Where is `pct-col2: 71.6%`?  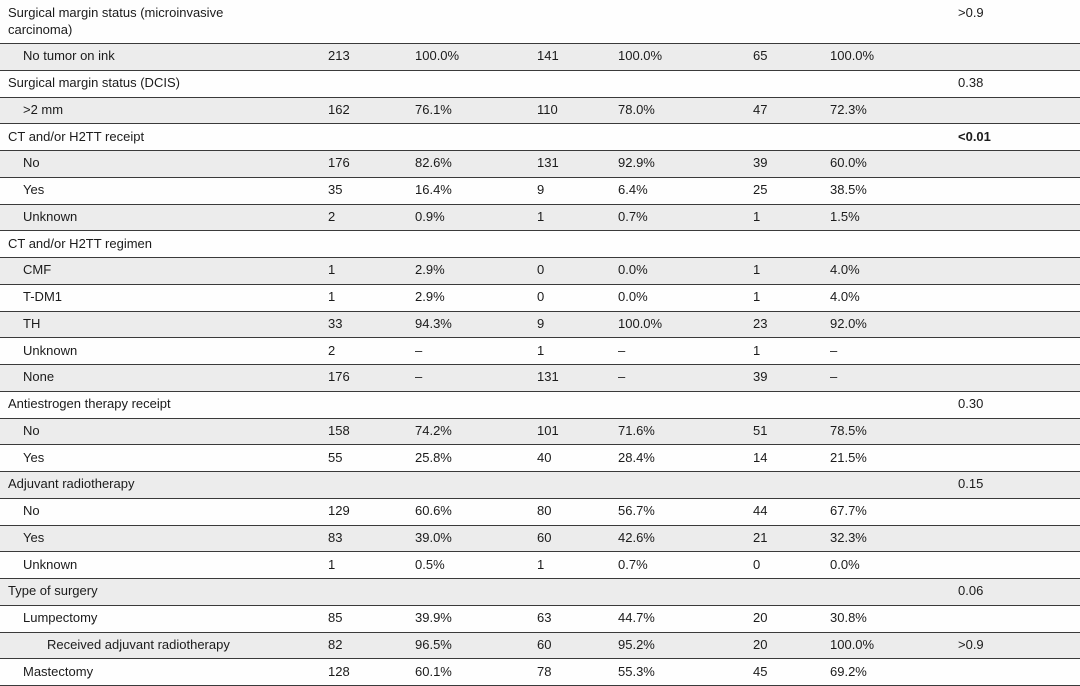
pct-col2: 71.6% is located at coordinates (636, 430).